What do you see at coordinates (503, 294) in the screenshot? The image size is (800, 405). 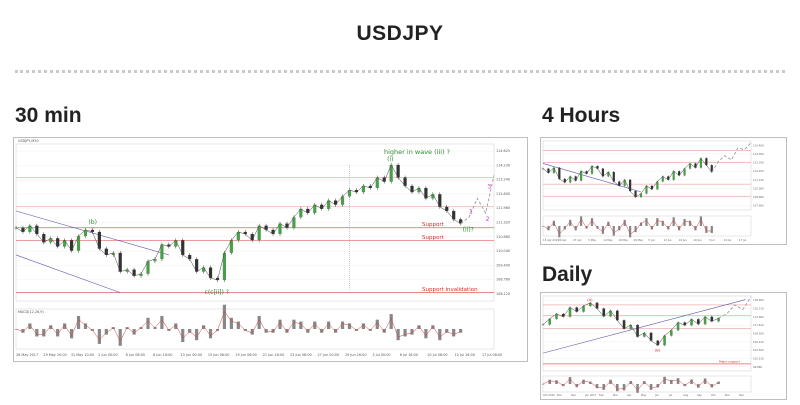 I see `y-tick-label: 108.120` at bounding box center [503, 294].